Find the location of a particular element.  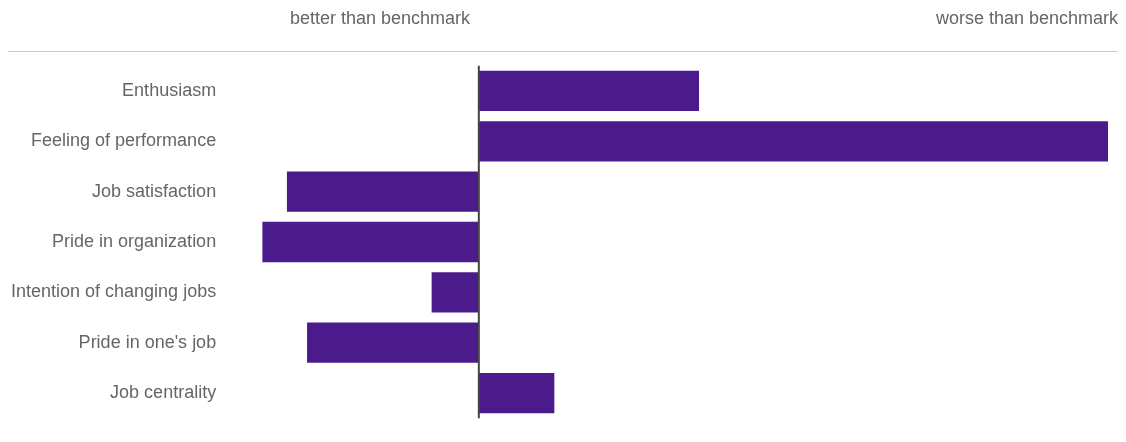

y-tick-label: Intention of changing jobs is located at coordinates (114, 291).